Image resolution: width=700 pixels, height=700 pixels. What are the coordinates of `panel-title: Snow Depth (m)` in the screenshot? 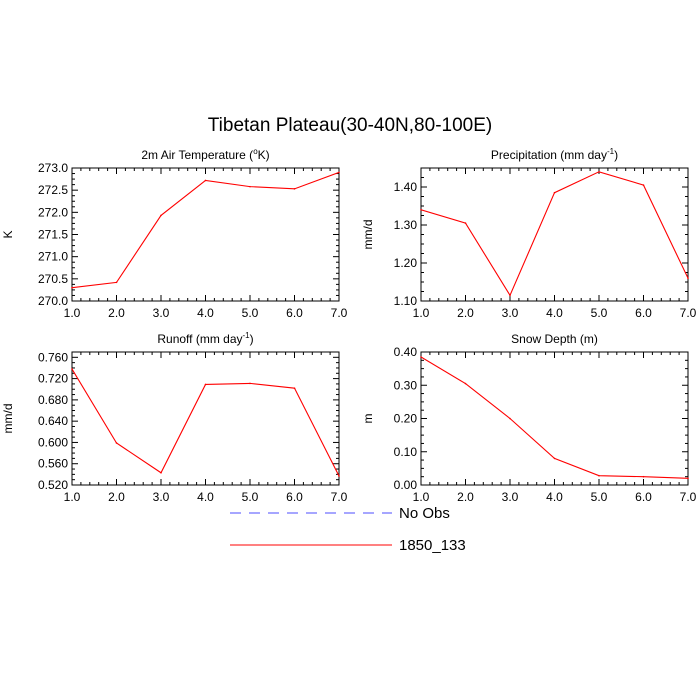 It's located at (554, 339).